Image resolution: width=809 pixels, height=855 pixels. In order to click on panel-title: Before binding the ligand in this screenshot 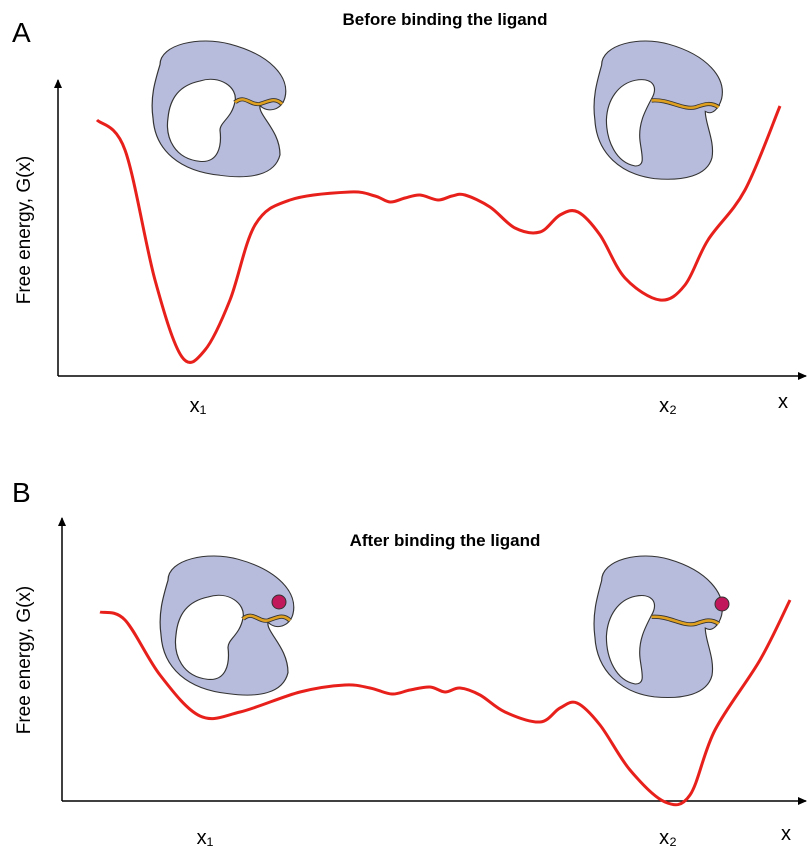, I will do `click(445, 19)`.